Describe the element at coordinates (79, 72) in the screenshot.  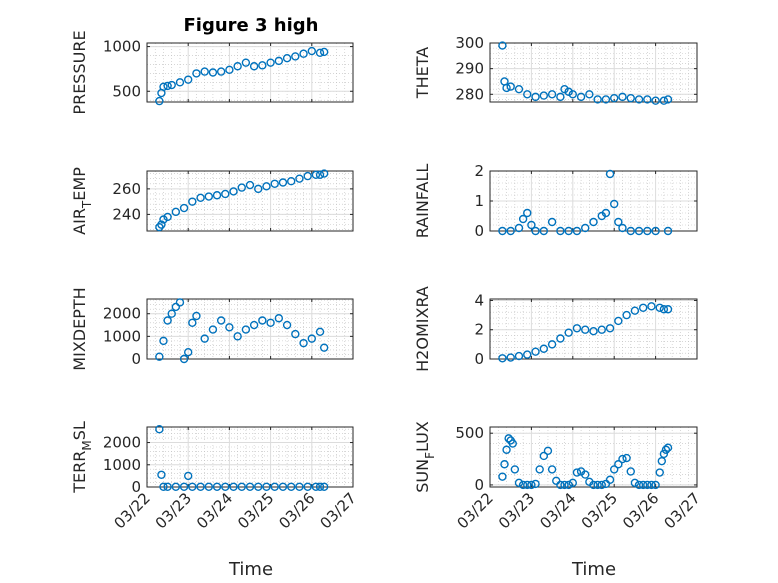
I see `y-axis-label: PRESSURE` at that location.